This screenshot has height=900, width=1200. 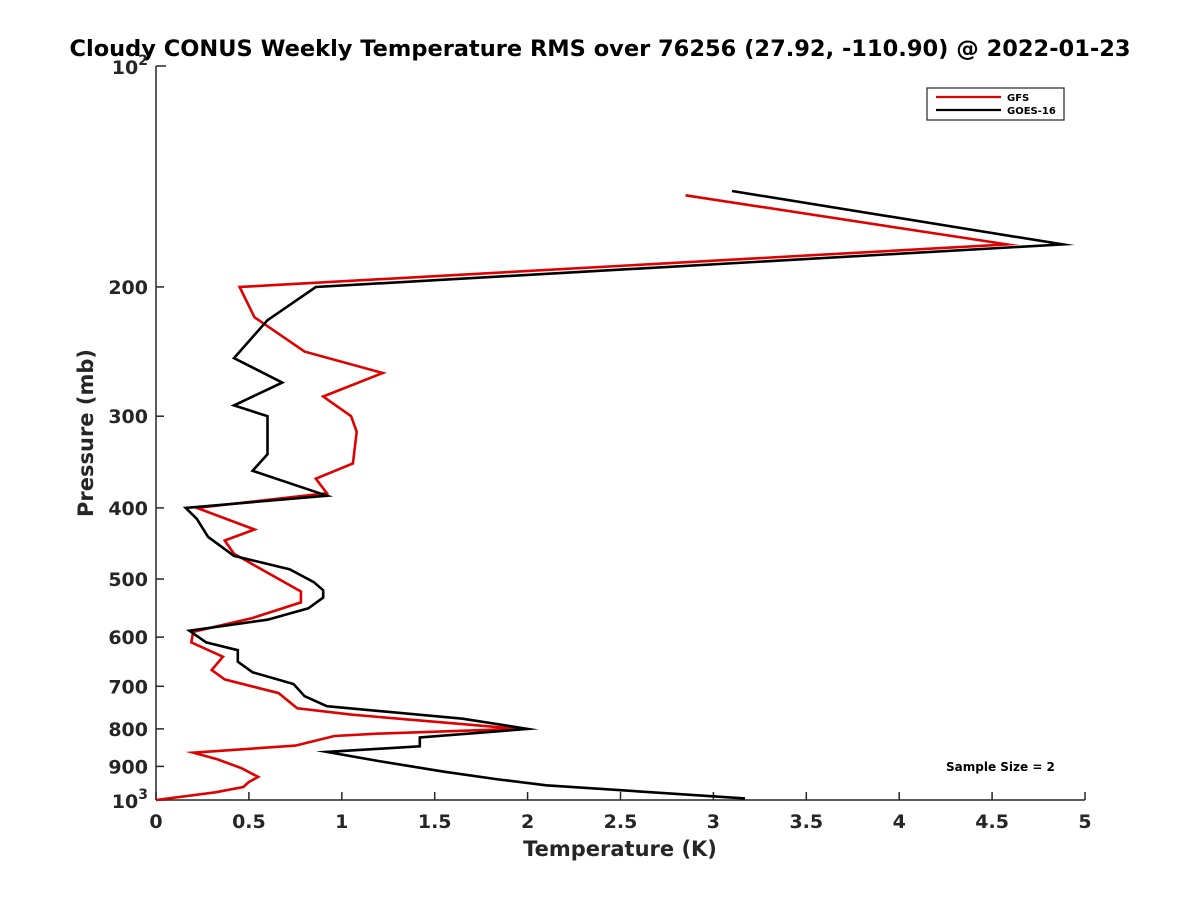 I want to click on legend: GFS GOES-16, so click(x=995, y=104).